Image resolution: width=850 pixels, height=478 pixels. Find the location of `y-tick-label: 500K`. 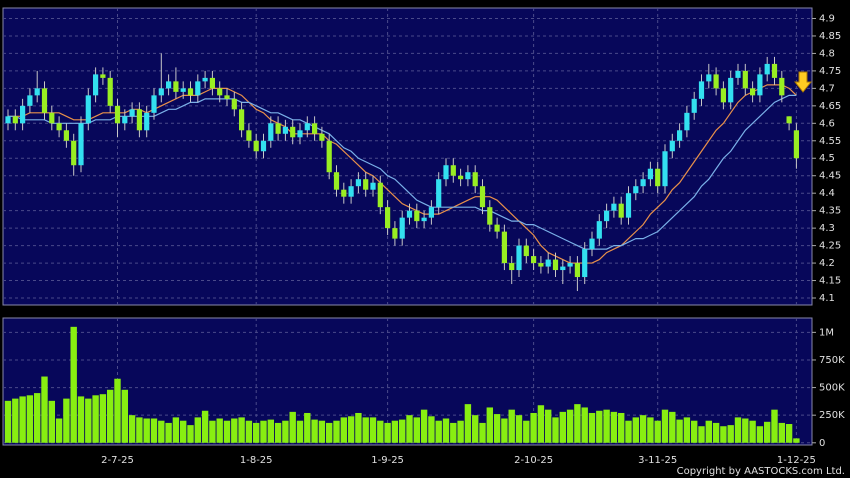

y-tick-label: 500K is located at coordinates (832, 388).